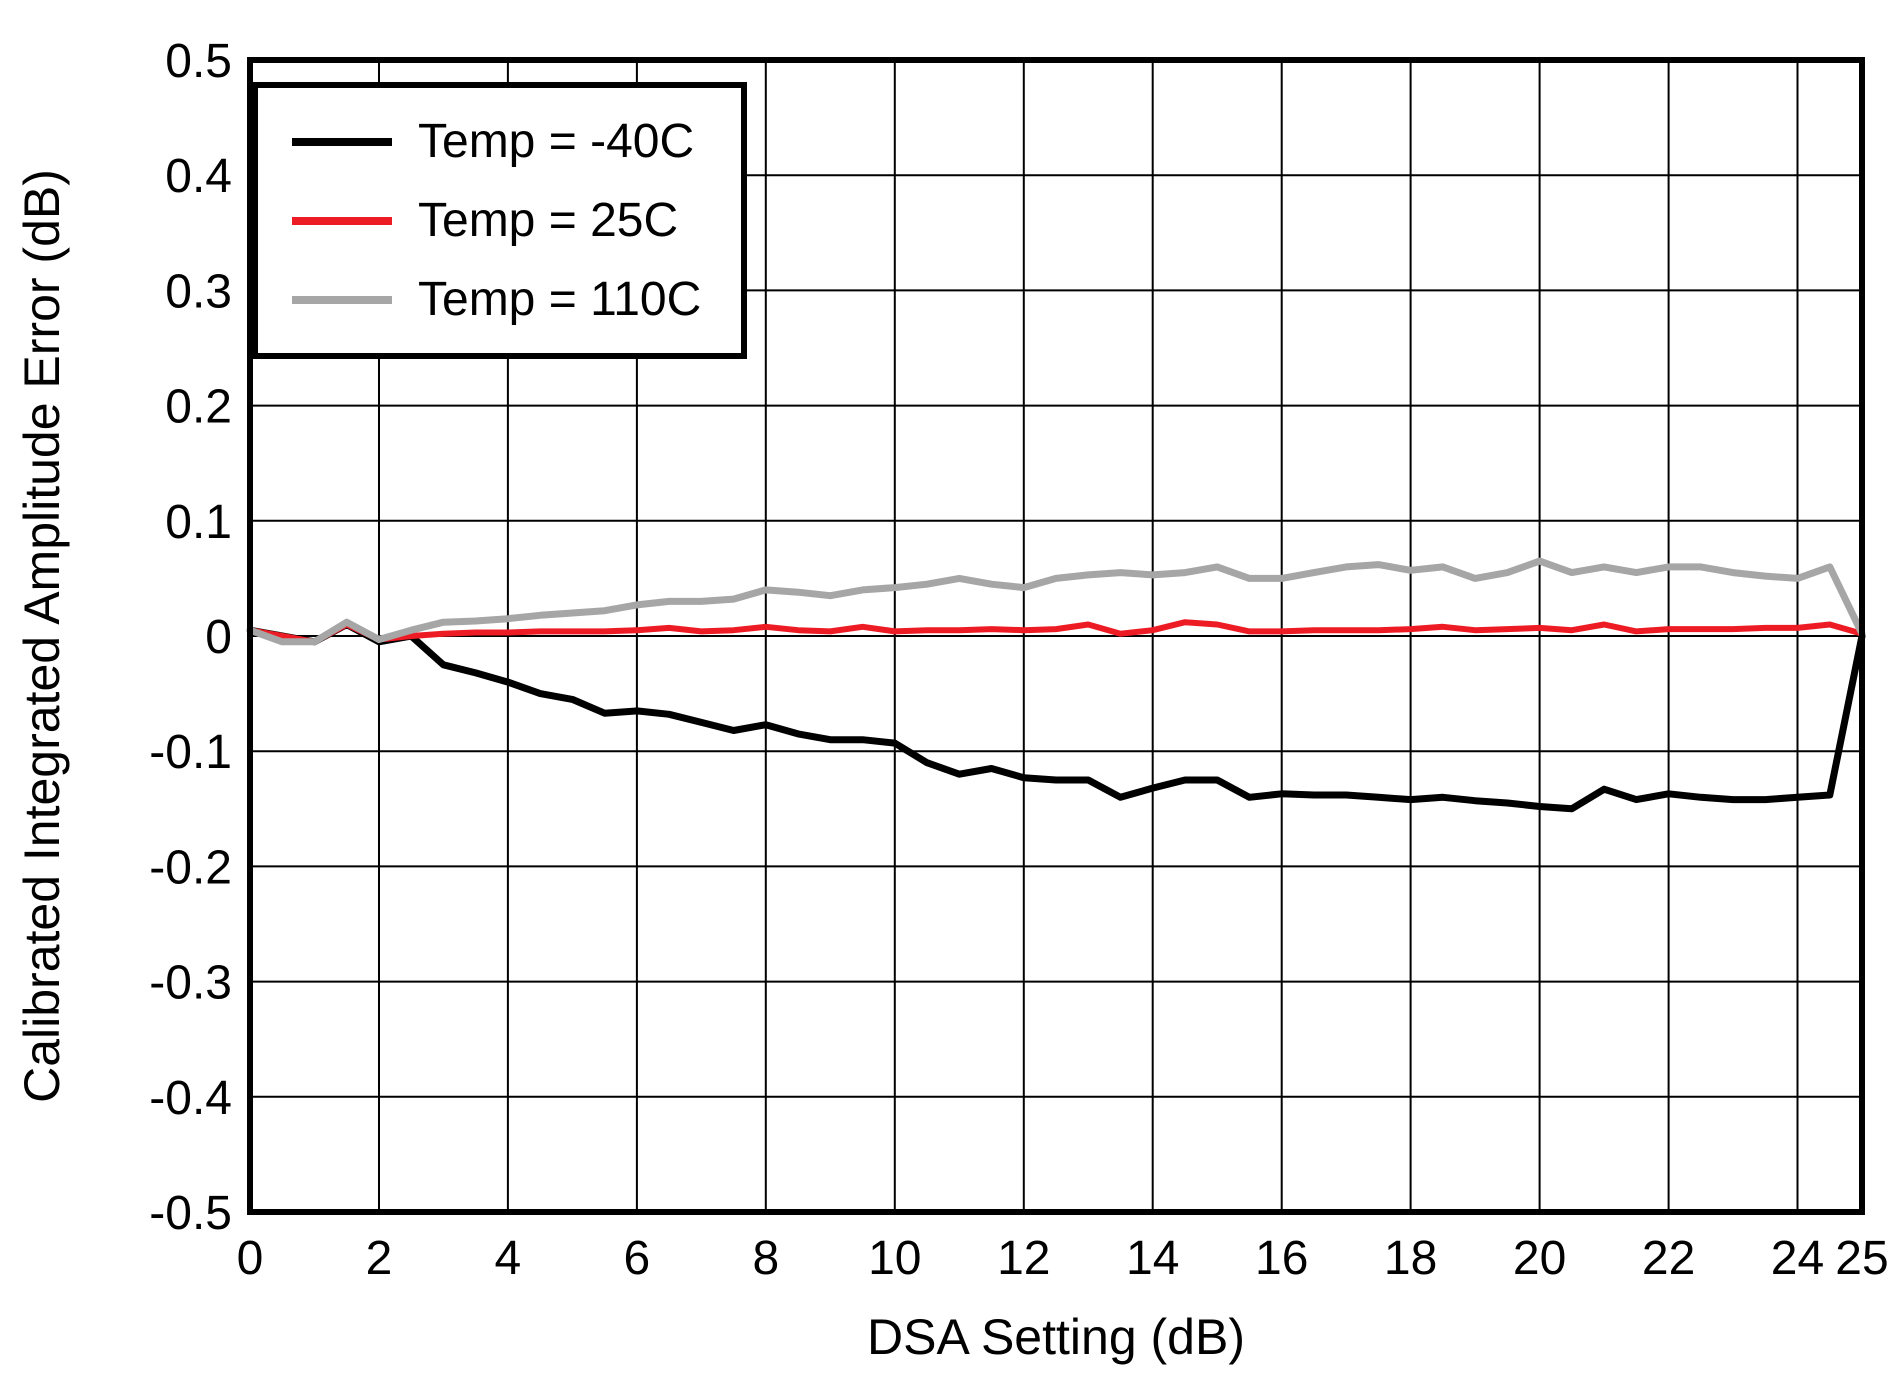 The image size is (1902, 1382). Describe the element at coordinates (342, 141) in the screenshot. I see `legend-line-swatch-temp-minus40c` at that location.